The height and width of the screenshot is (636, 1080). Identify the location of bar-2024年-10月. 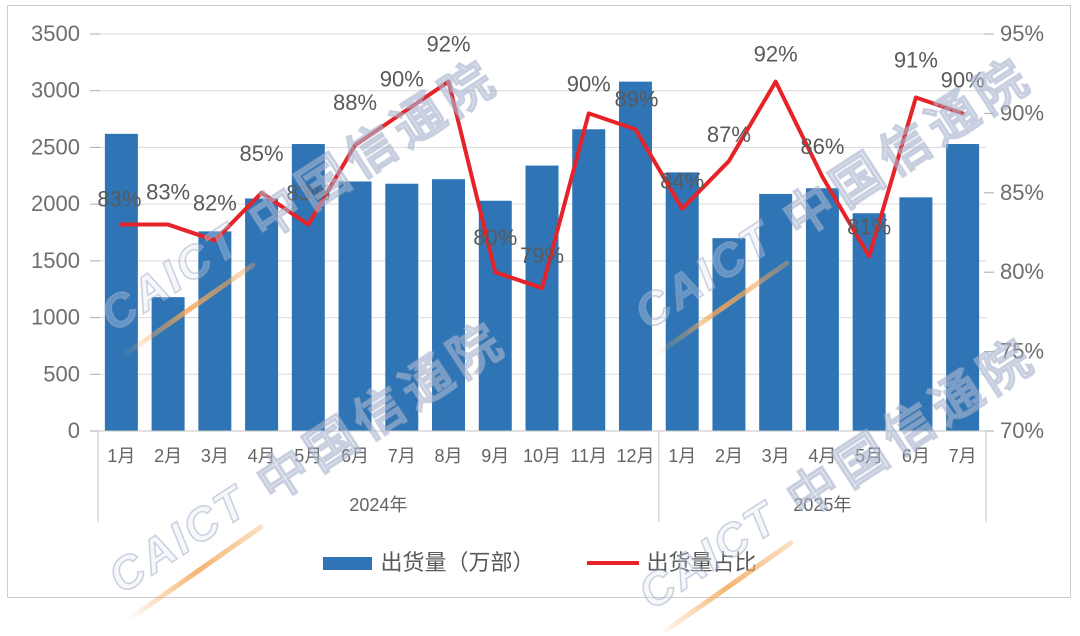
(542, 298).